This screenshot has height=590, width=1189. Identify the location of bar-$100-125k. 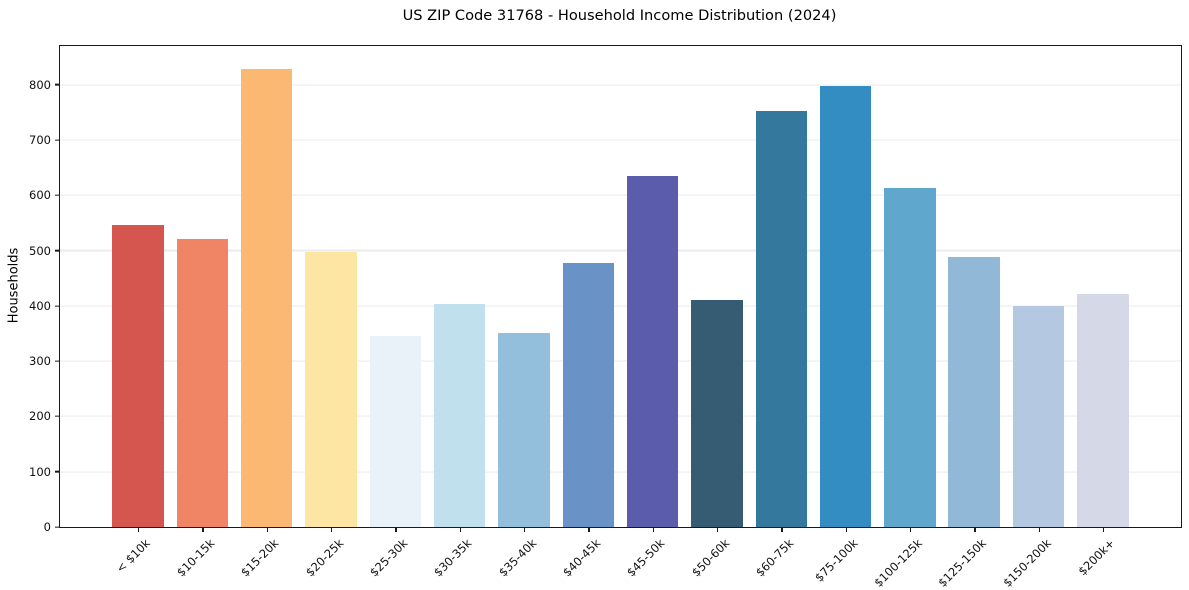
(910, 357).